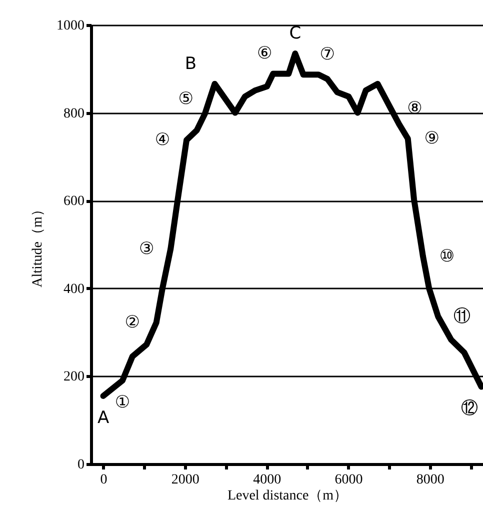  Describe the element at coordinates (327, 54) in the screenshot. I see `annotation: ⑦` at that location.